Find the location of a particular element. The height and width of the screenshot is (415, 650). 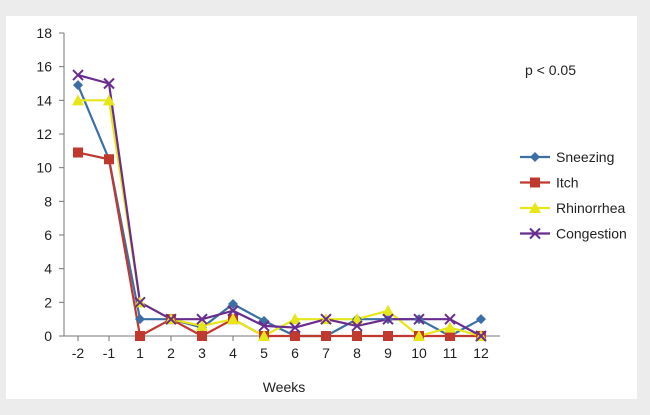

x-axis-ticks: -2 -1 1 2 3 4 5 6 7 8 9 10 11 12 is located at coordinates (280, 348).